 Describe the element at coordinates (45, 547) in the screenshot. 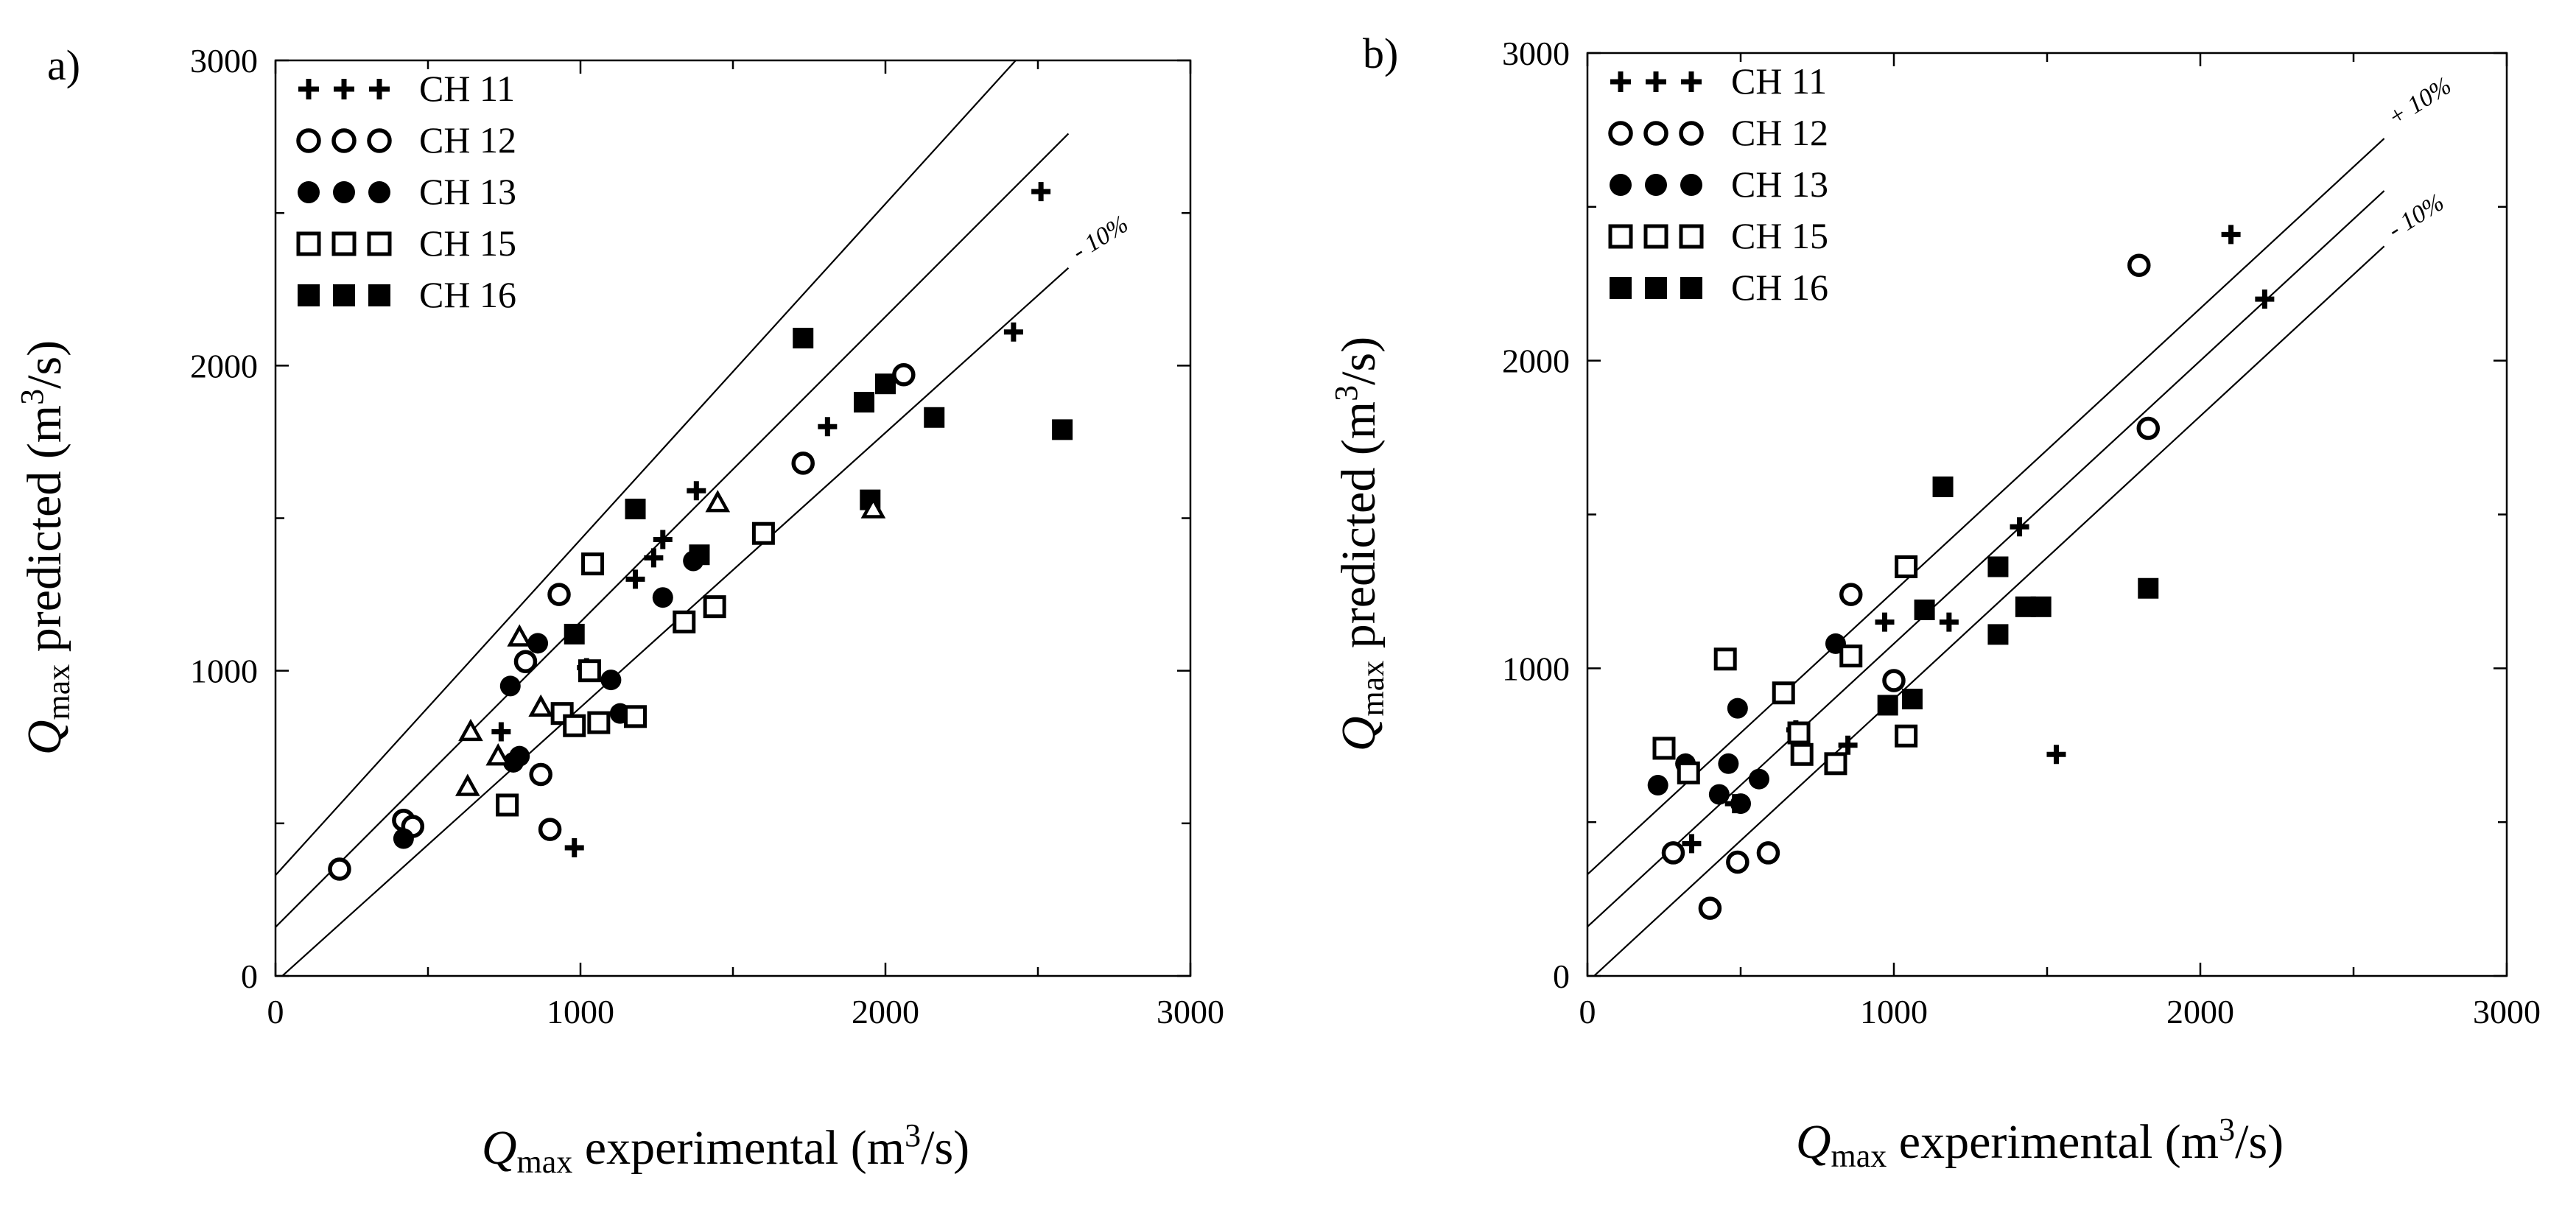

I see `y-axis-title: Qmax predicted (m3/s)` at that location.